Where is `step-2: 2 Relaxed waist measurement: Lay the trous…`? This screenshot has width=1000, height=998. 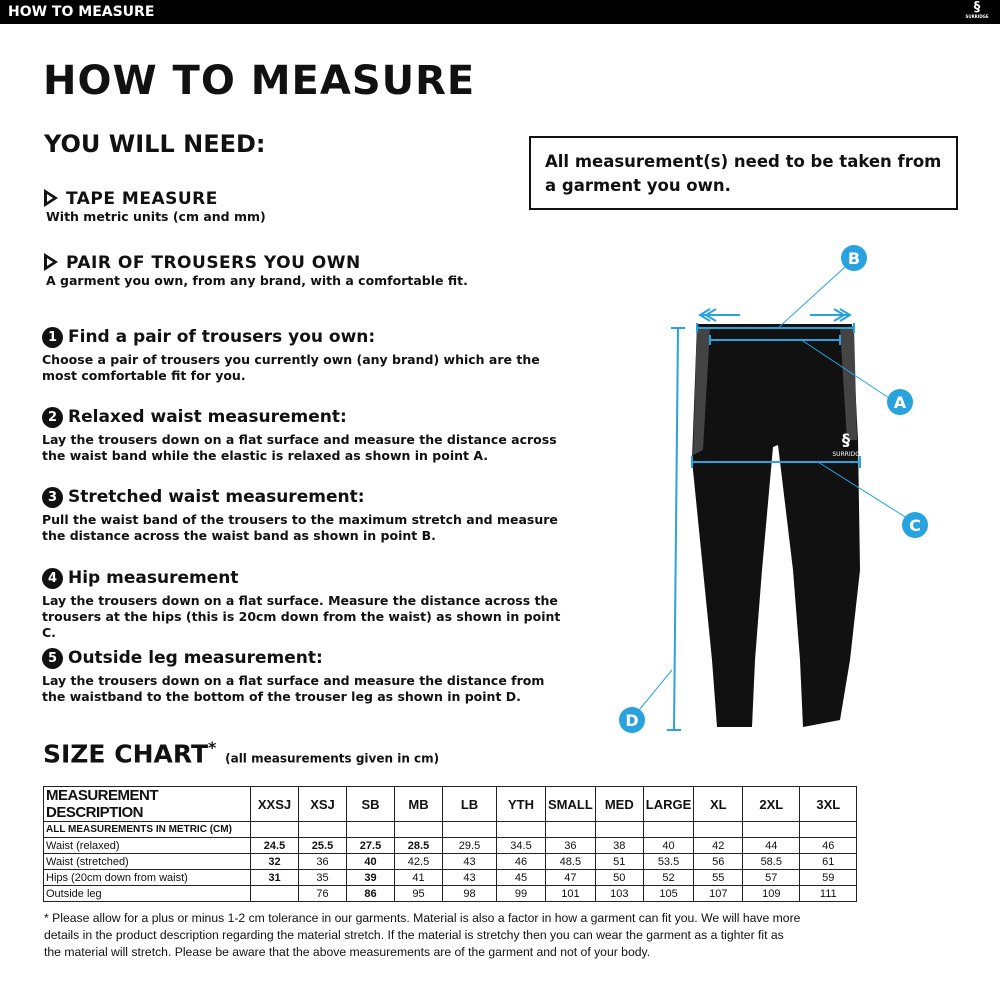
step-2: 2 Relaxed waist measurement: Lay the trous… is located at coordinates (299, 435).